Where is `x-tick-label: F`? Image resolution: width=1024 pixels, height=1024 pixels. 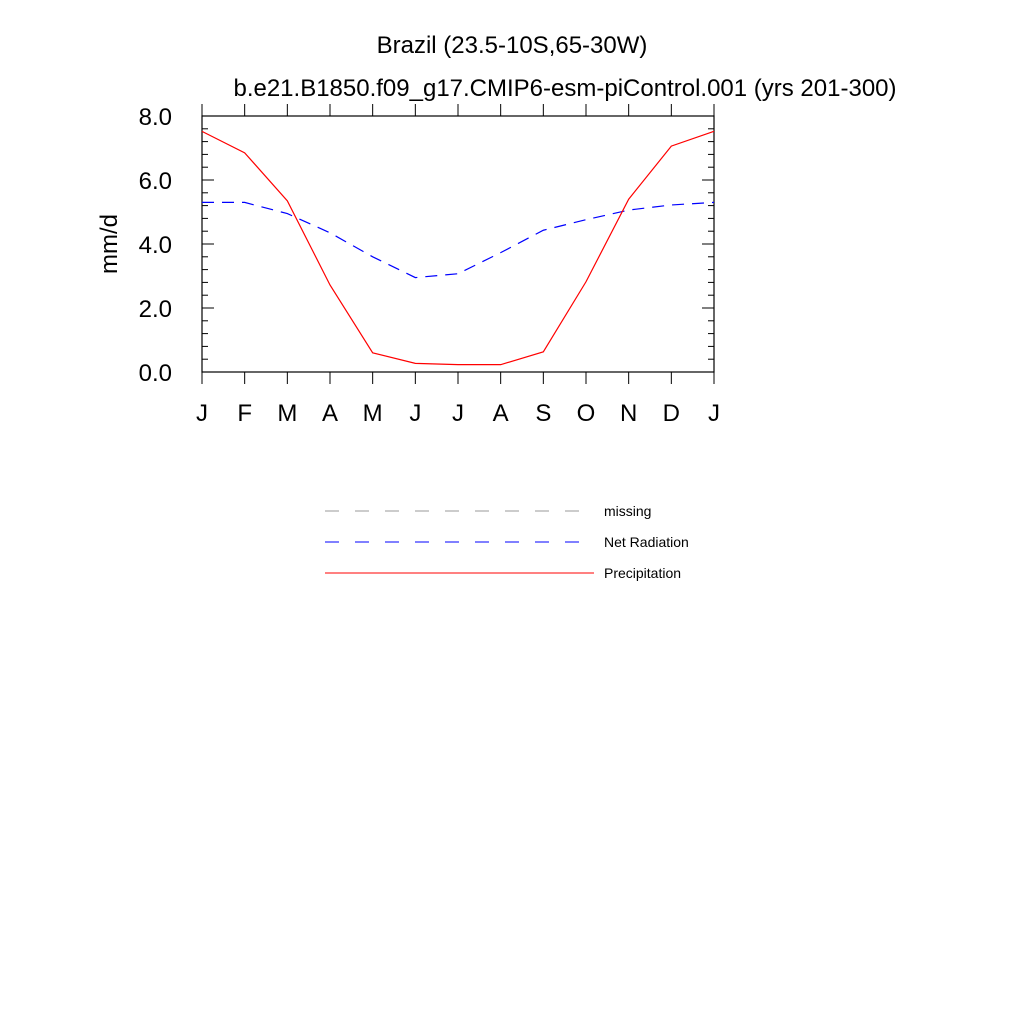
x-tick-label: F is located at coordinates (244, 413).